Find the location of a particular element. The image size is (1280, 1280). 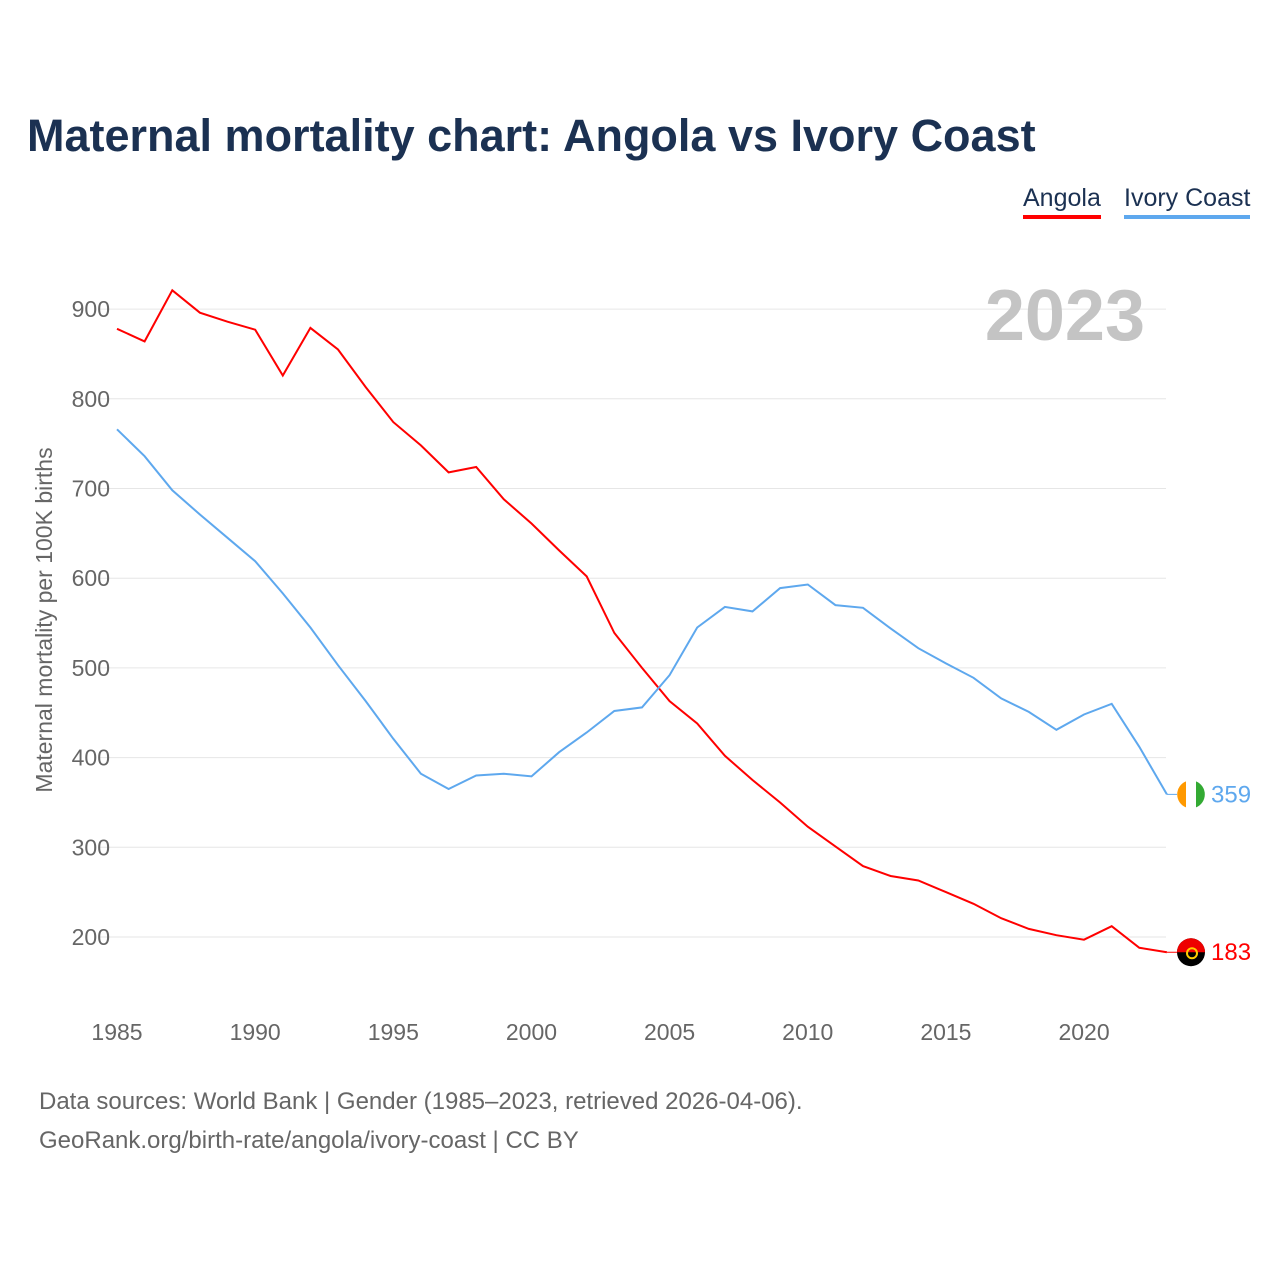

end-value-label-ivory-coast: 359 is located at coordinates (1231, 794).